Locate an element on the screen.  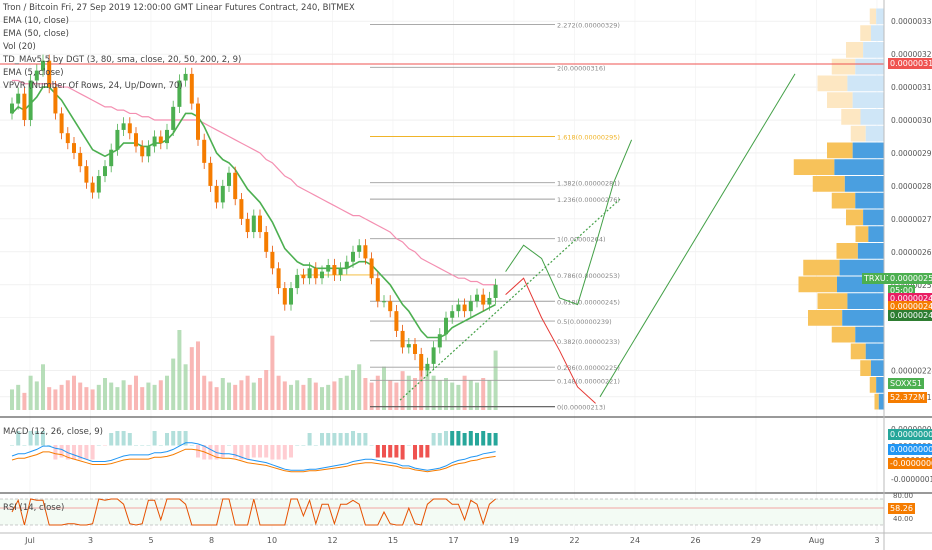
indicator-label-ema50: EMA (50, close) is located at coordinates (36, 34).